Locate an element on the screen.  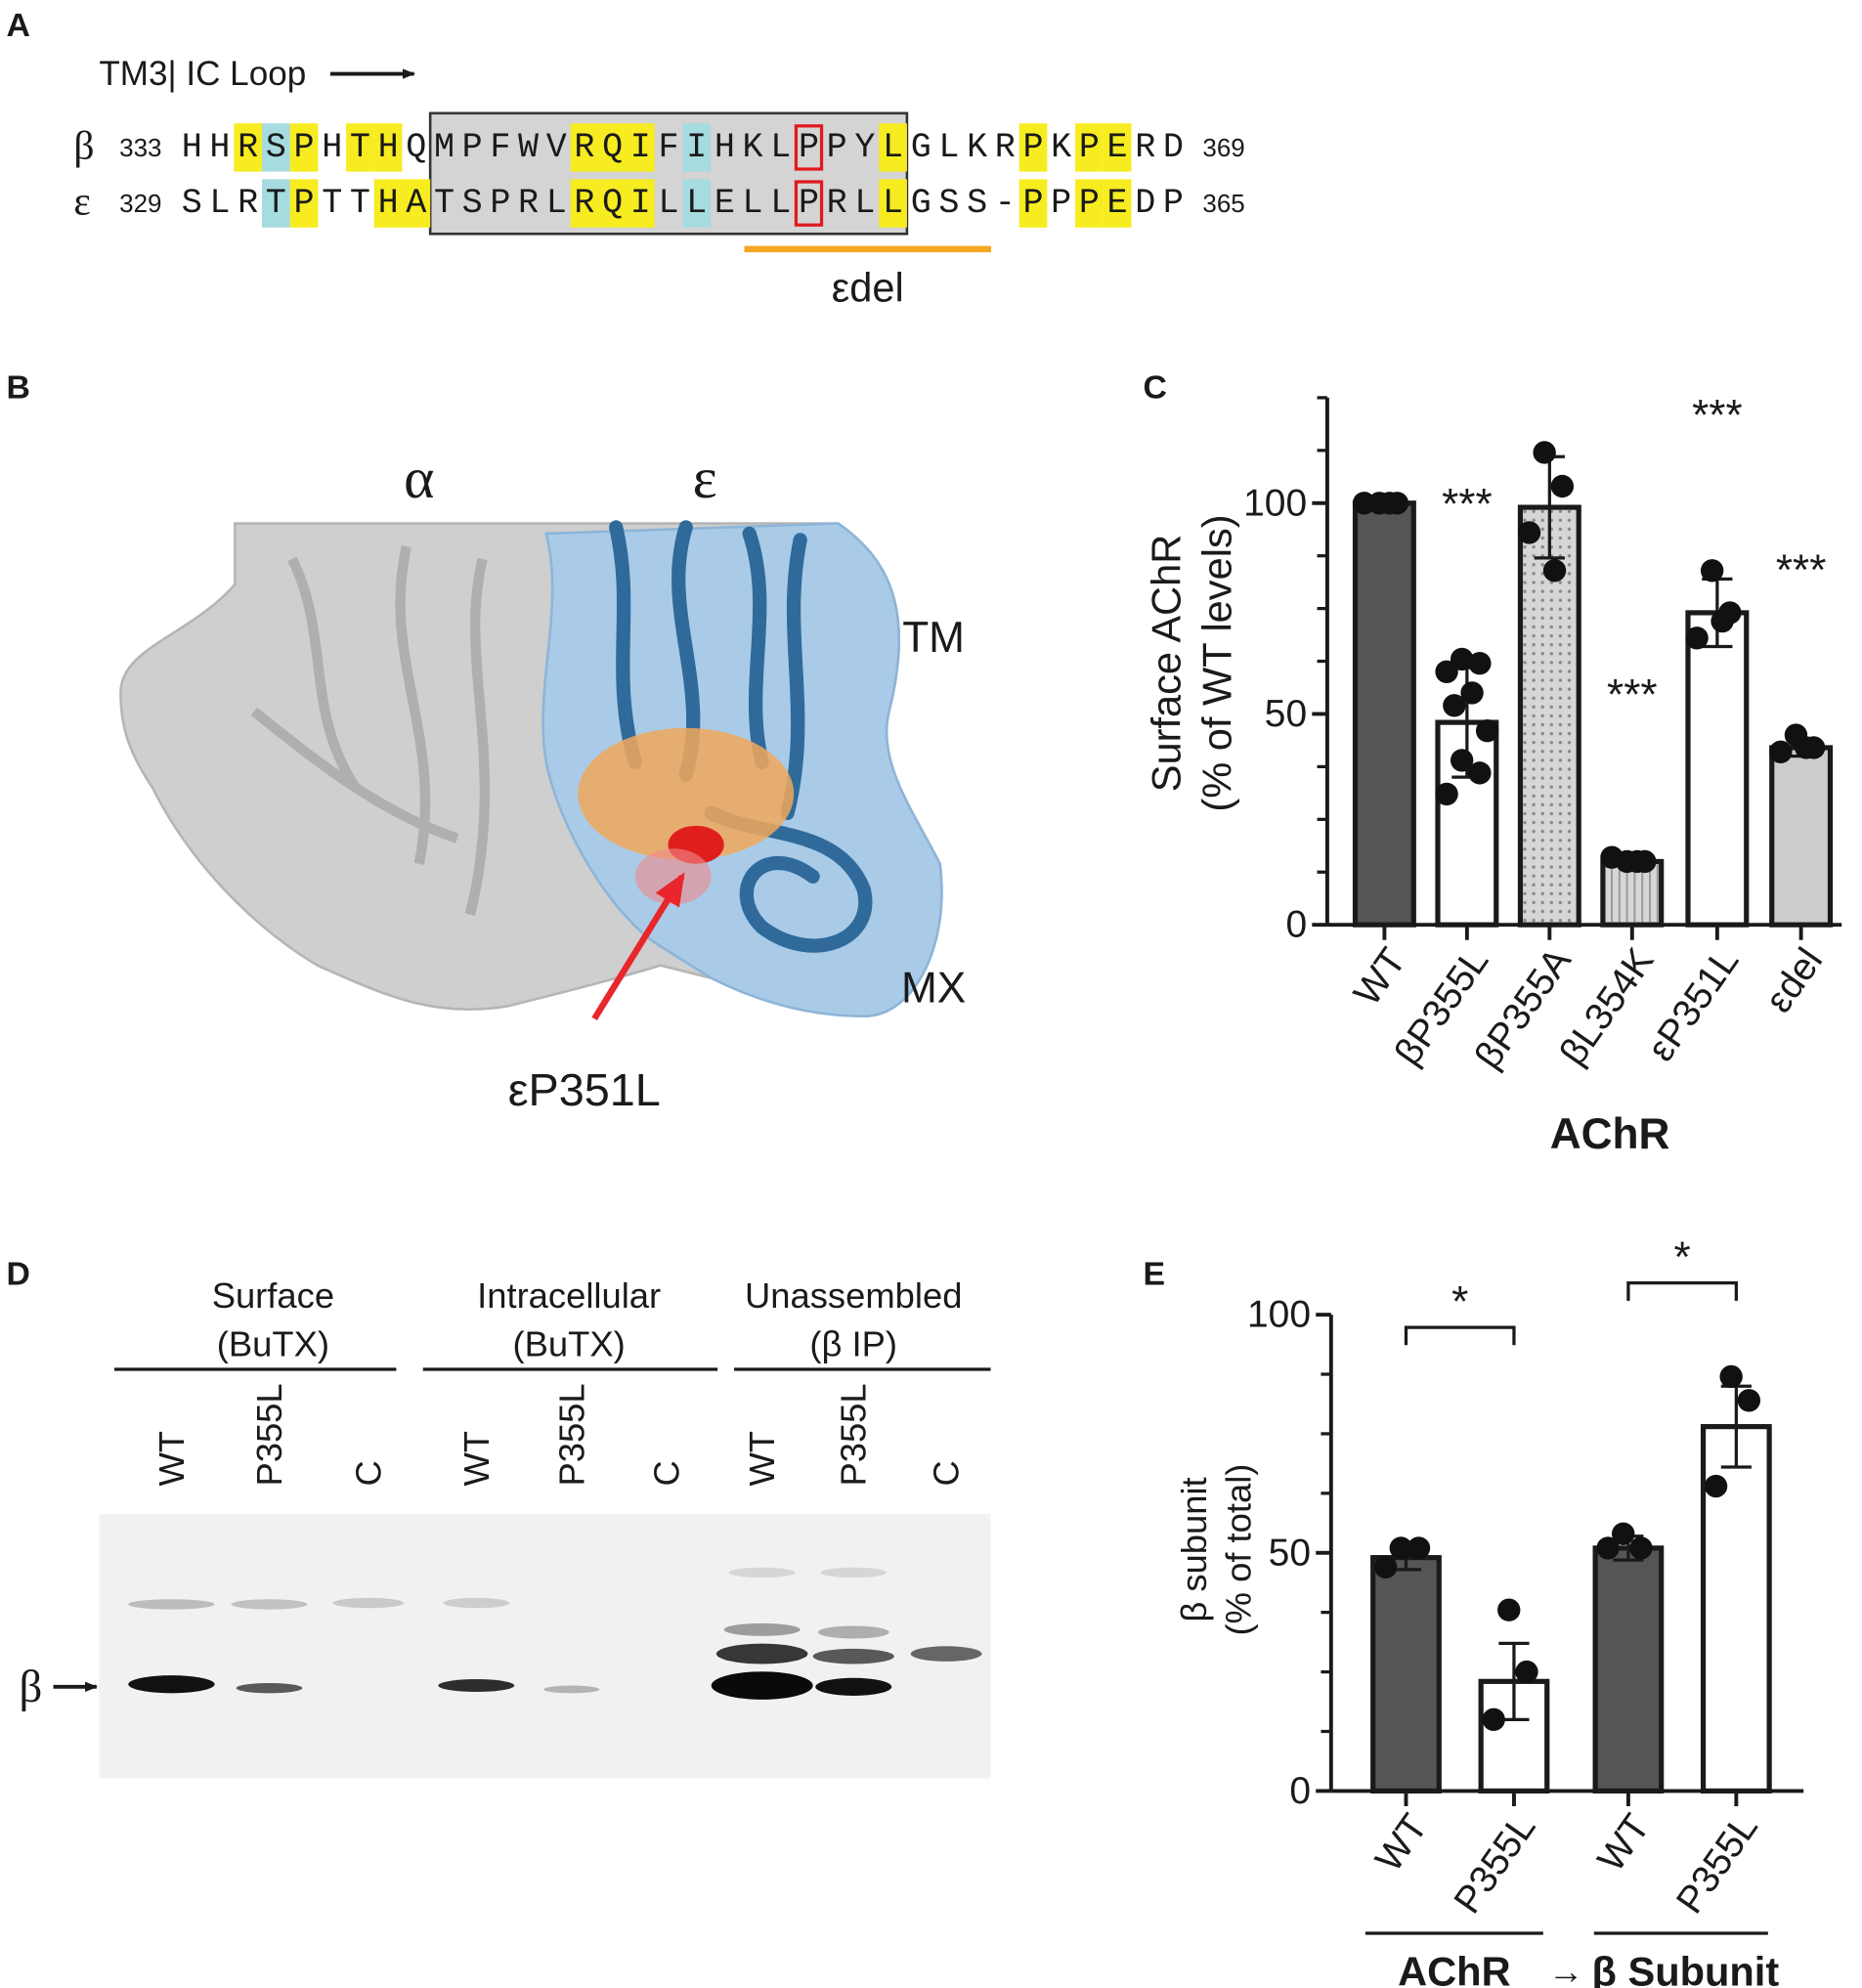
group-title: Unassembled is located at coordinates (853, 1295).